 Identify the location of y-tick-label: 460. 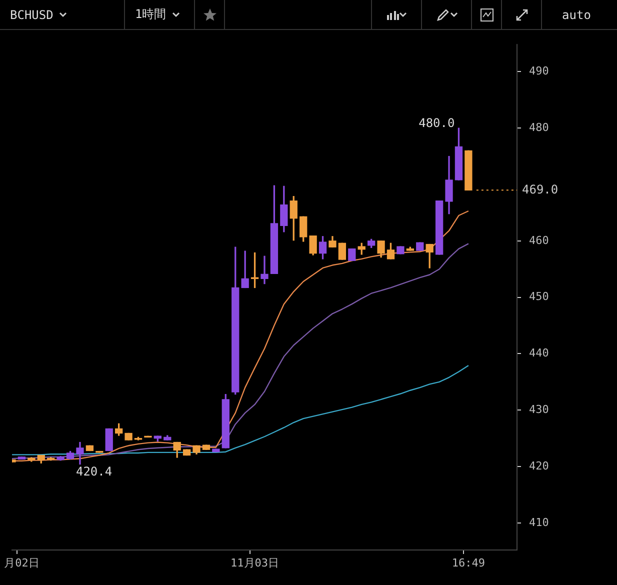
(539, 240).